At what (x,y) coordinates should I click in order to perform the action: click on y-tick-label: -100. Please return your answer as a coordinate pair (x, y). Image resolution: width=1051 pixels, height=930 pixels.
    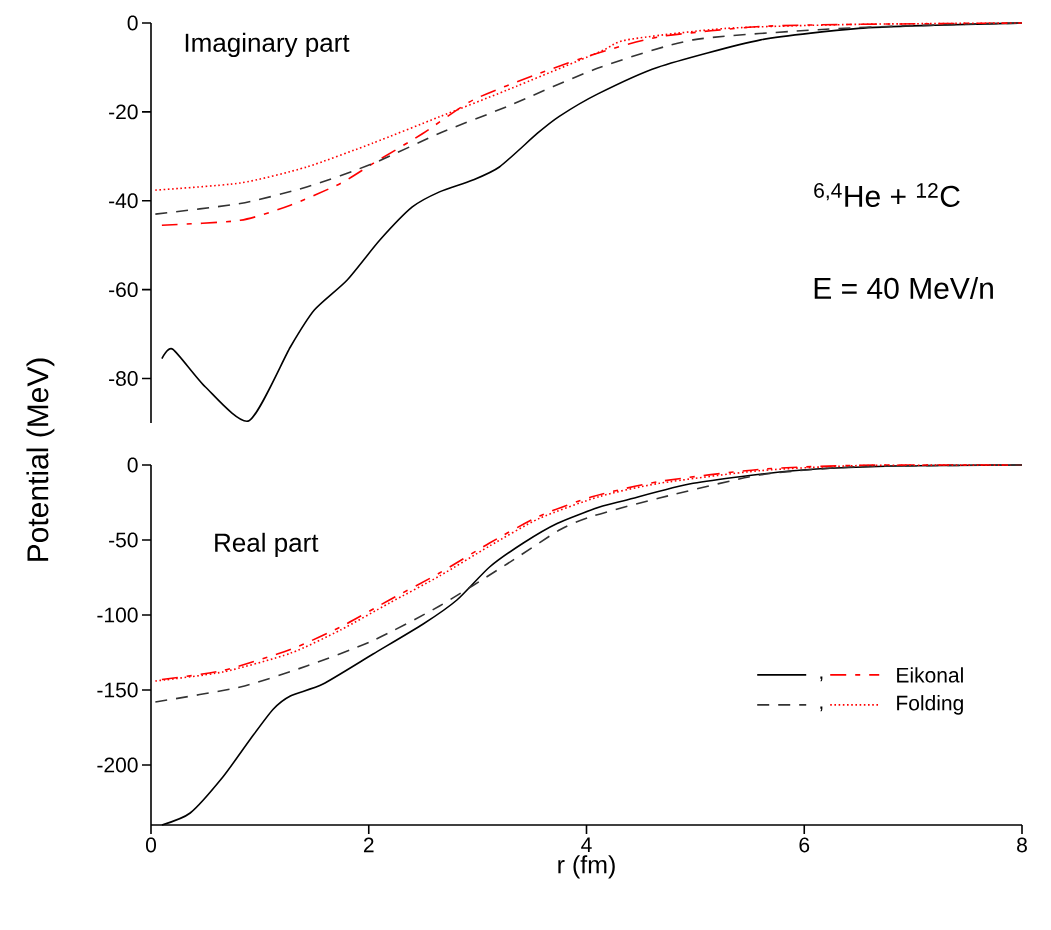
    Looking at the image, I should click on (117, 615).